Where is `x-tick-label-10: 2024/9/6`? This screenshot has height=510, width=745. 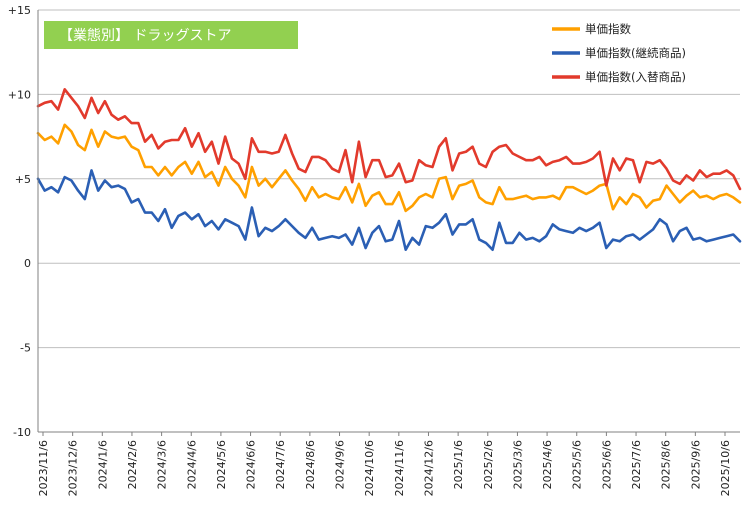 x-tick-label-10: 2024/9/6 is located at coordinates (340, 464).